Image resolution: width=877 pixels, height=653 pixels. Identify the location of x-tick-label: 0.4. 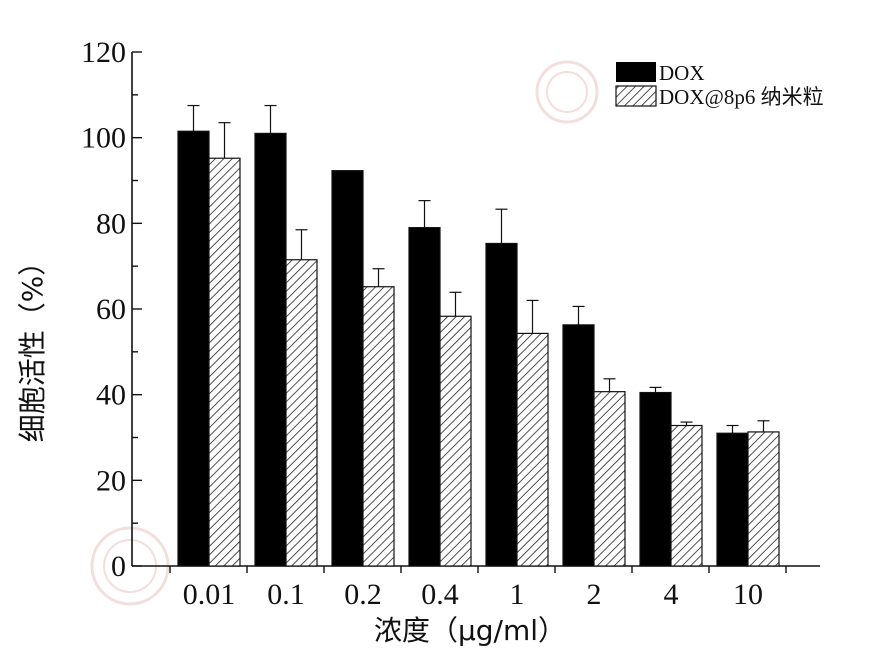
(440, 594).